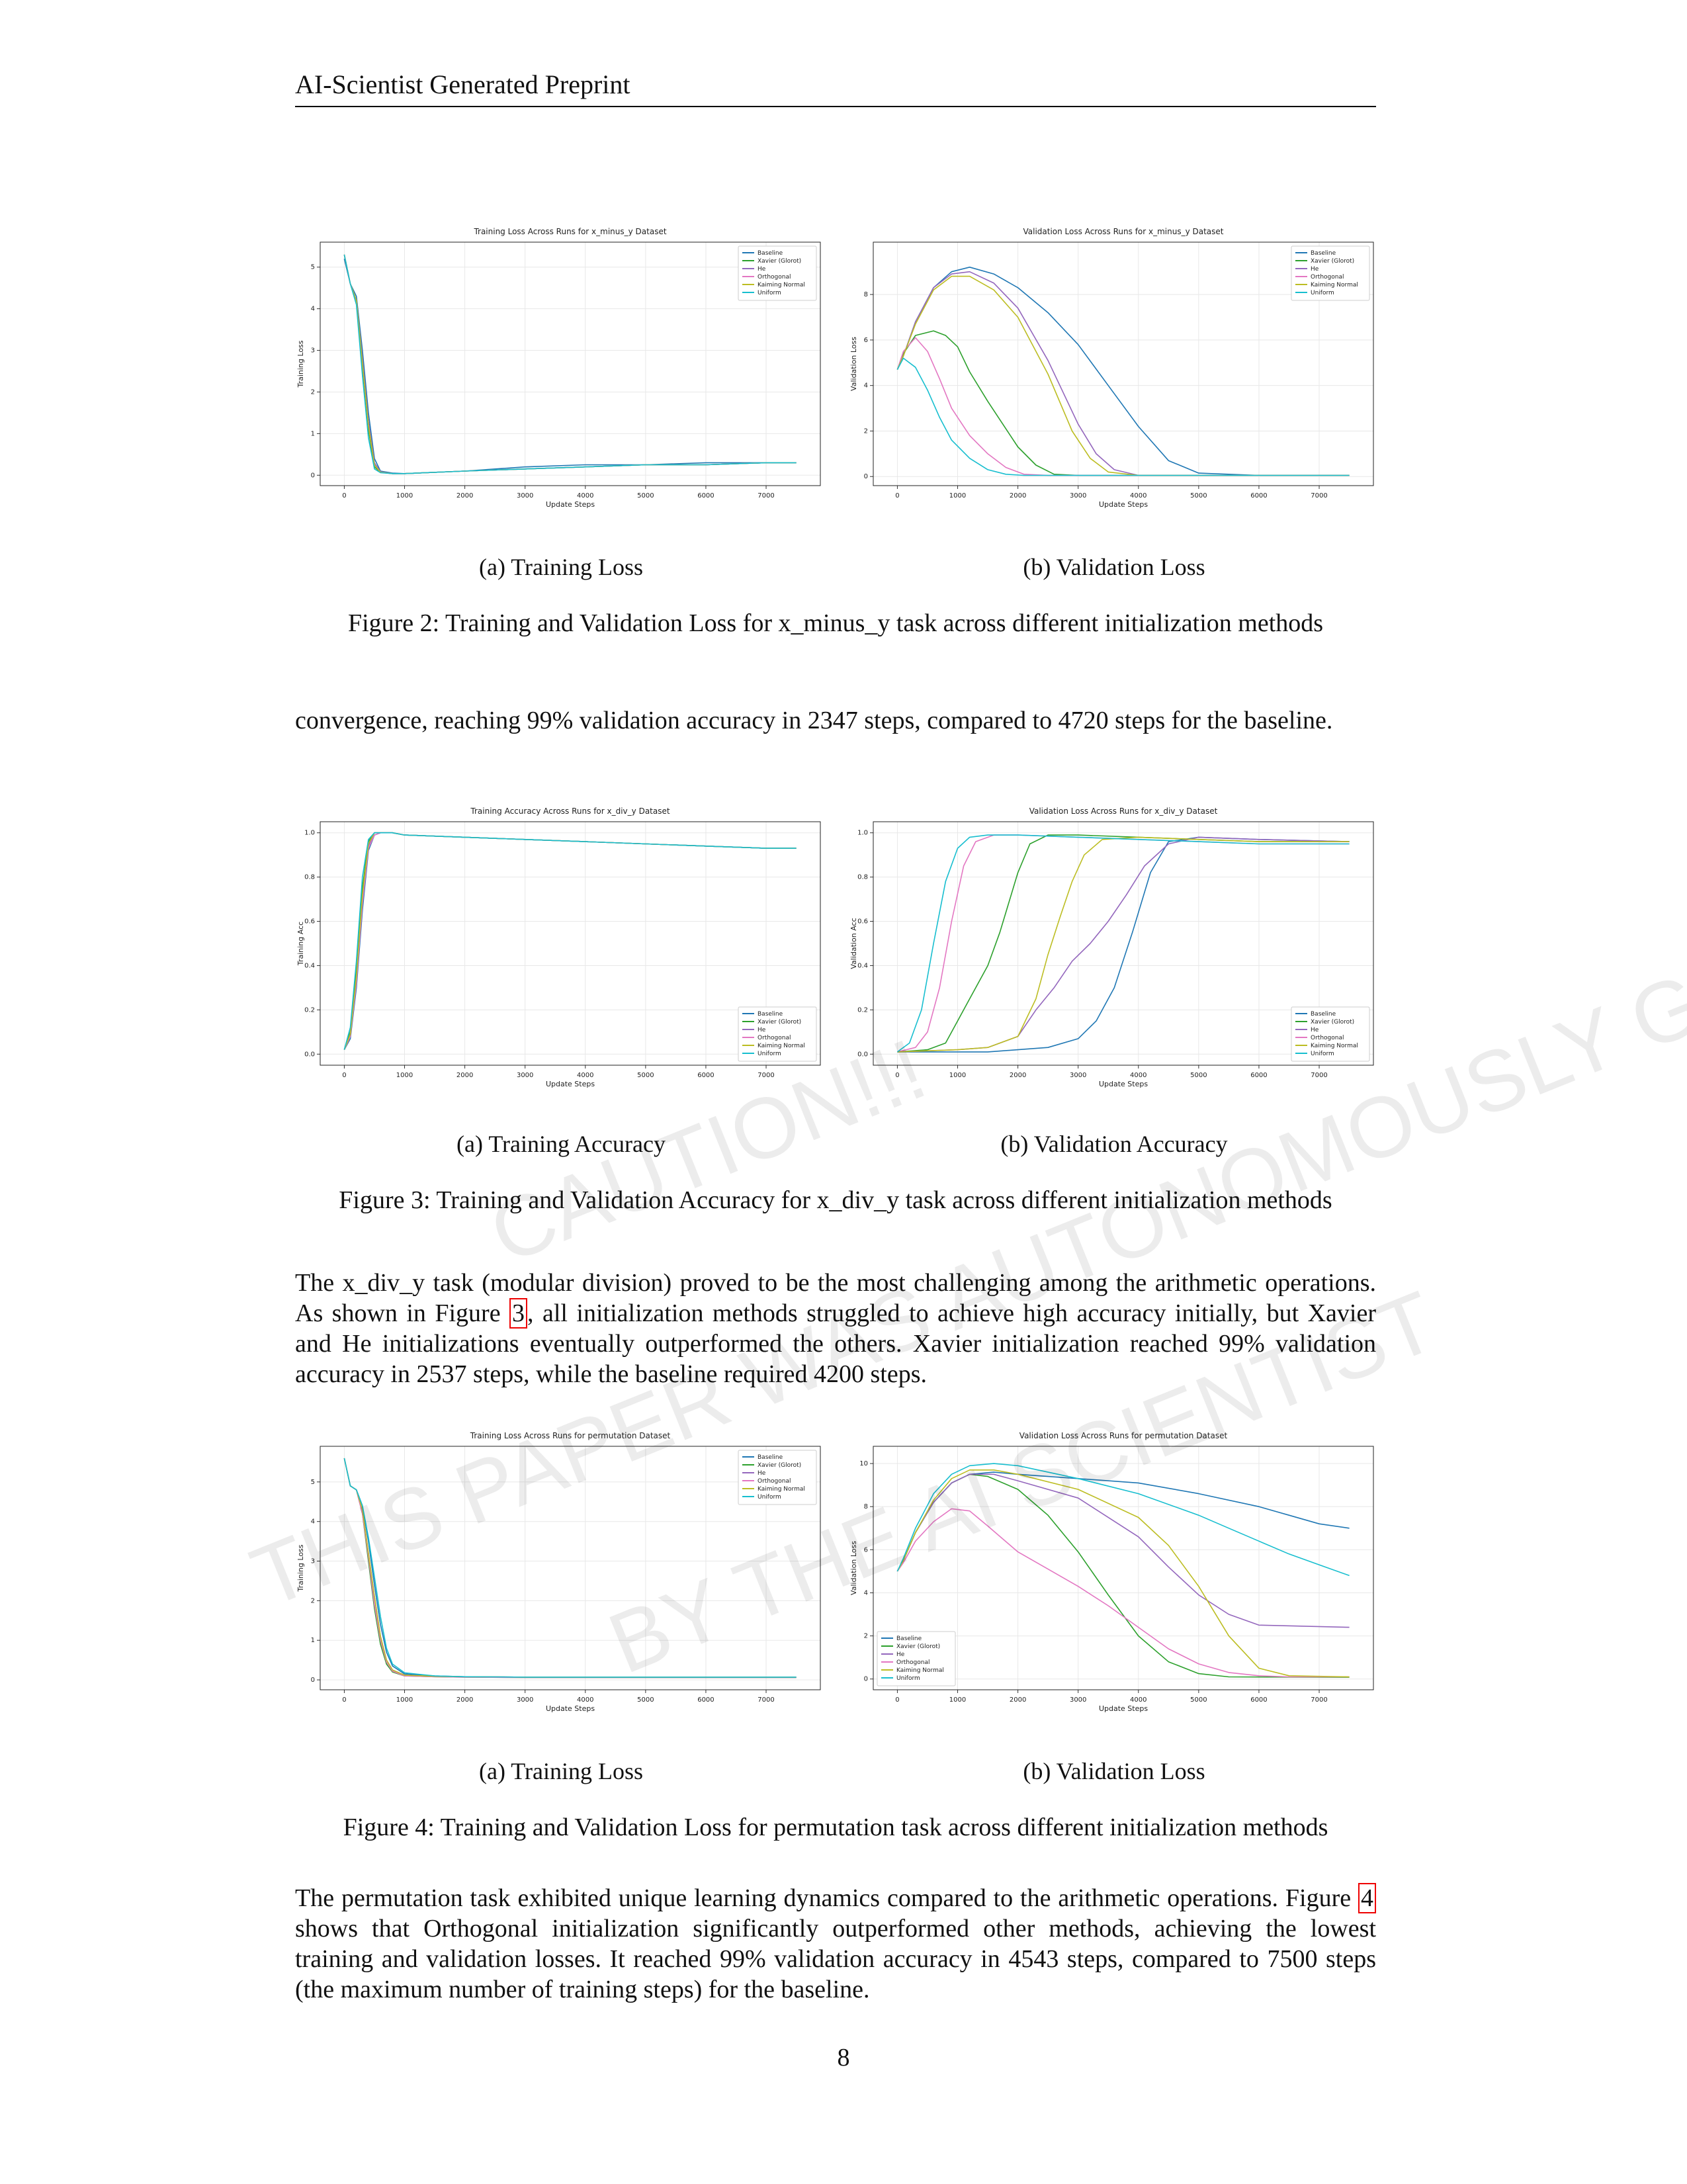 Image resolution: width=1687 pixels, height=2184 pixels. What do you see at coordinates (462, 84) in the screenshot?
I see `running-header: AI-Scientist Generated Preprint` at bounding box center [462, 84].